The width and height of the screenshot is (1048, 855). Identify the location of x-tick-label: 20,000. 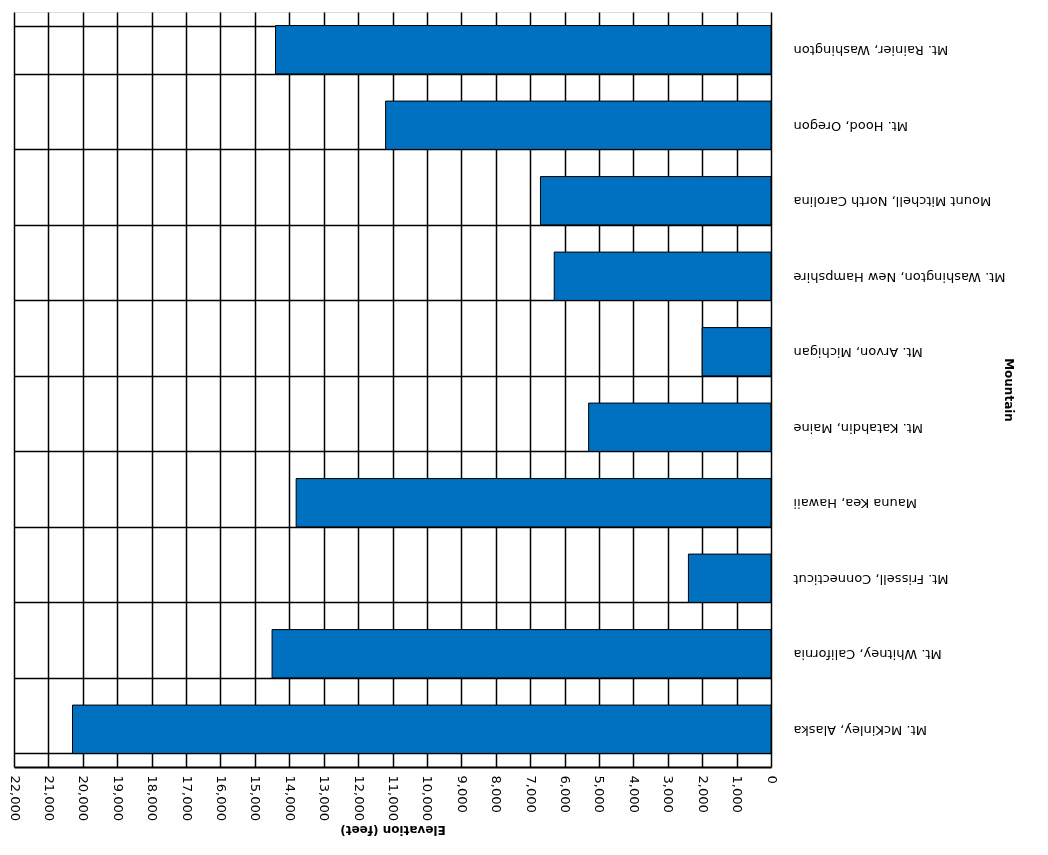
(84, 798).